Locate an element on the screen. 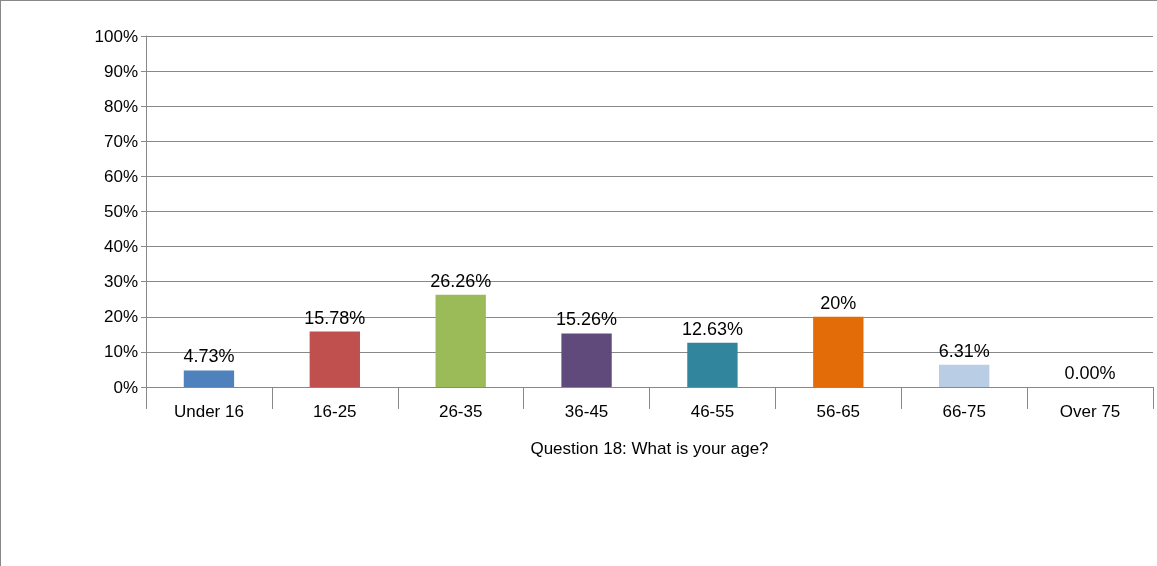 The width and height of the screenshot is (1157, 566). y-tick-label: 20% is located at coordinates (120, 317).